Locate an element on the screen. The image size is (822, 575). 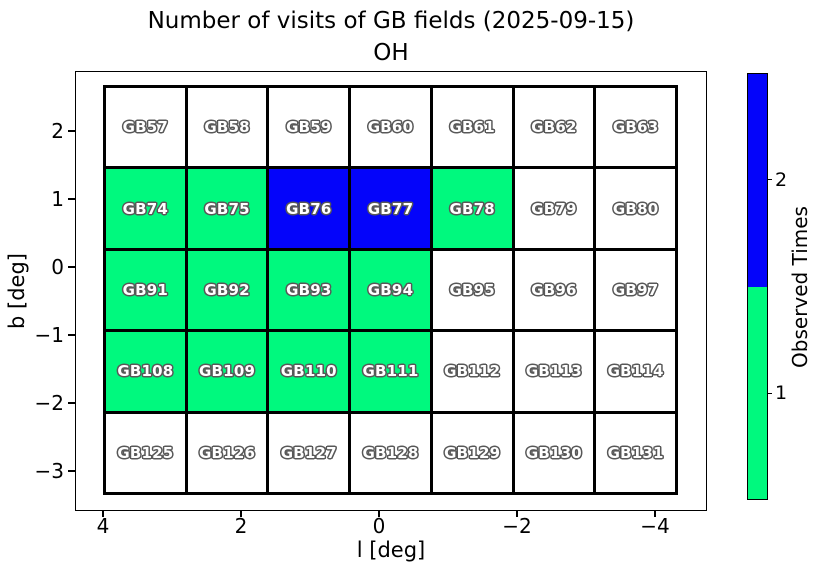
grid-cell-gb78: GB78 is located at coordinates (472, 208).